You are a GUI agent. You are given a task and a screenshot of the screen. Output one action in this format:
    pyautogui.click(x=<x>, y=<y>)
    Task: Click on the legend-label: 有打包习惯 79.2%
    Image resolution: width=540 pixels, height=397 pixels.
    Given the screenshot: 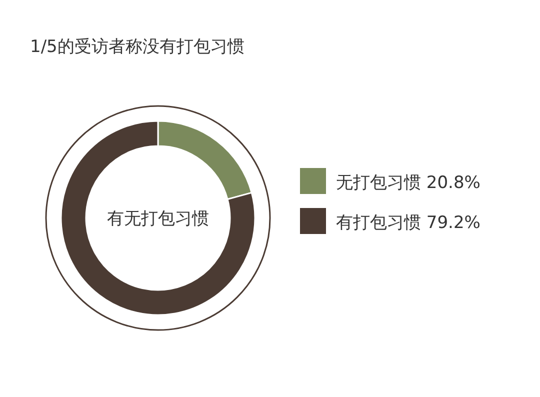 What is the action you would take?
    pyautogui.click(x=408, y=223)
    